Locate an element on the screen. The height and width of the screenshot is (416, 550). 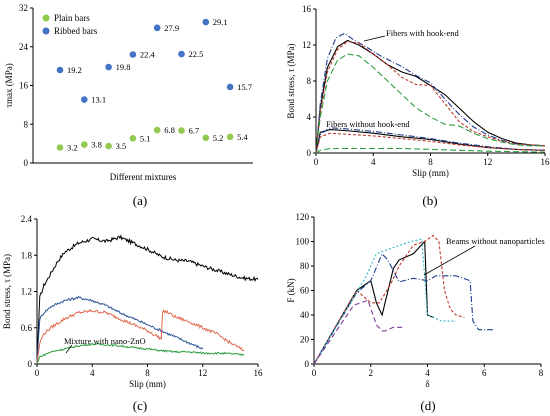
panel-caption: (c) is located at coordinates (140, 405).